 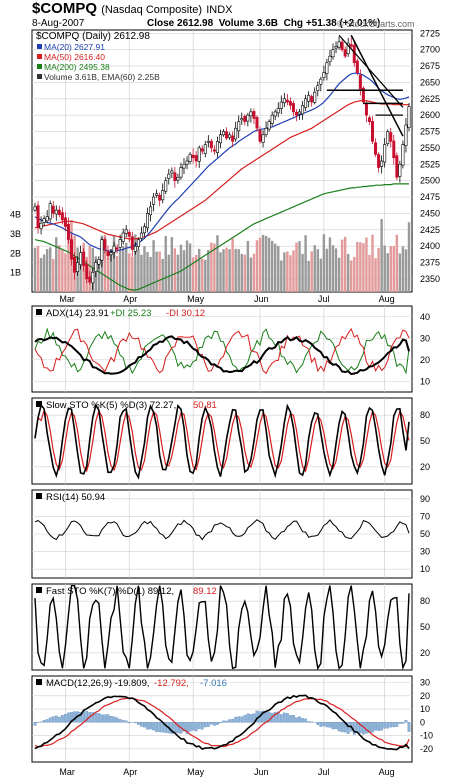 What do you see at coordinates (102, 77) in the screenshot?
I see `legend-entry: Volume 3.61B, EMA(60) 2.25B` at bounding box center [102, 77].